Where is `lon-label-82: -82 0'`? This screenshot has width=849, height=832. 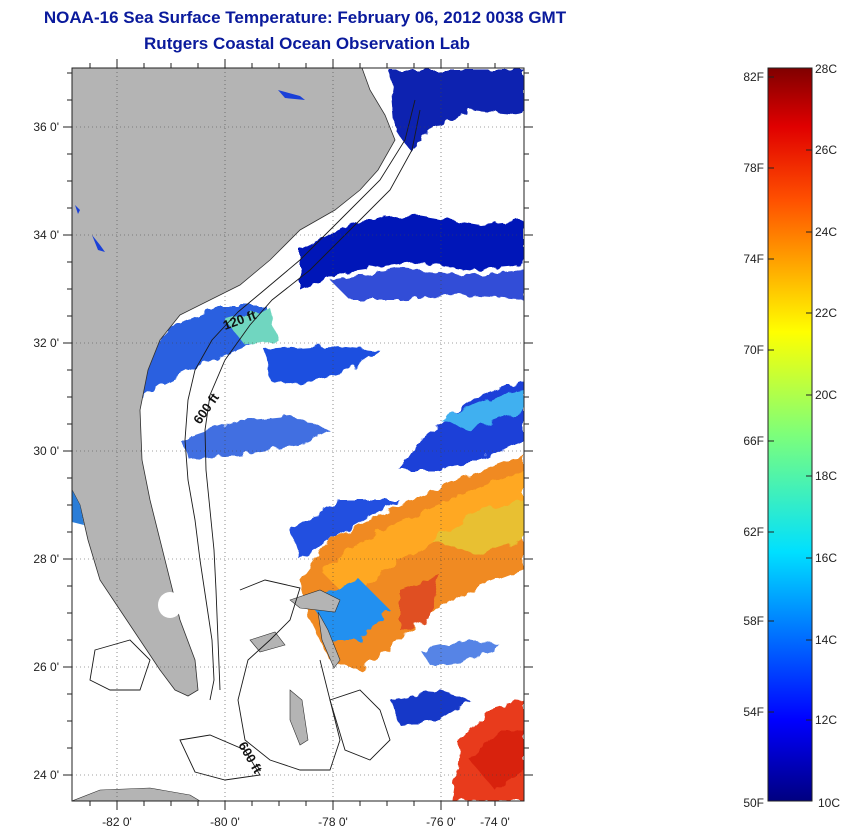 lon-label-82: -82 0' is located at coordinates (117, 822).